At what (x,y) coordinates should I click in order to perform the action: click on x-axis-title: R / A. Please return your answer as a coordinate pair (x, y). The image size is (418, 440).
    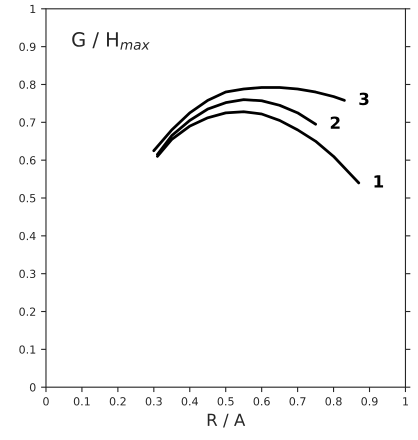
    Looking at the image, I should click on (227, 421).